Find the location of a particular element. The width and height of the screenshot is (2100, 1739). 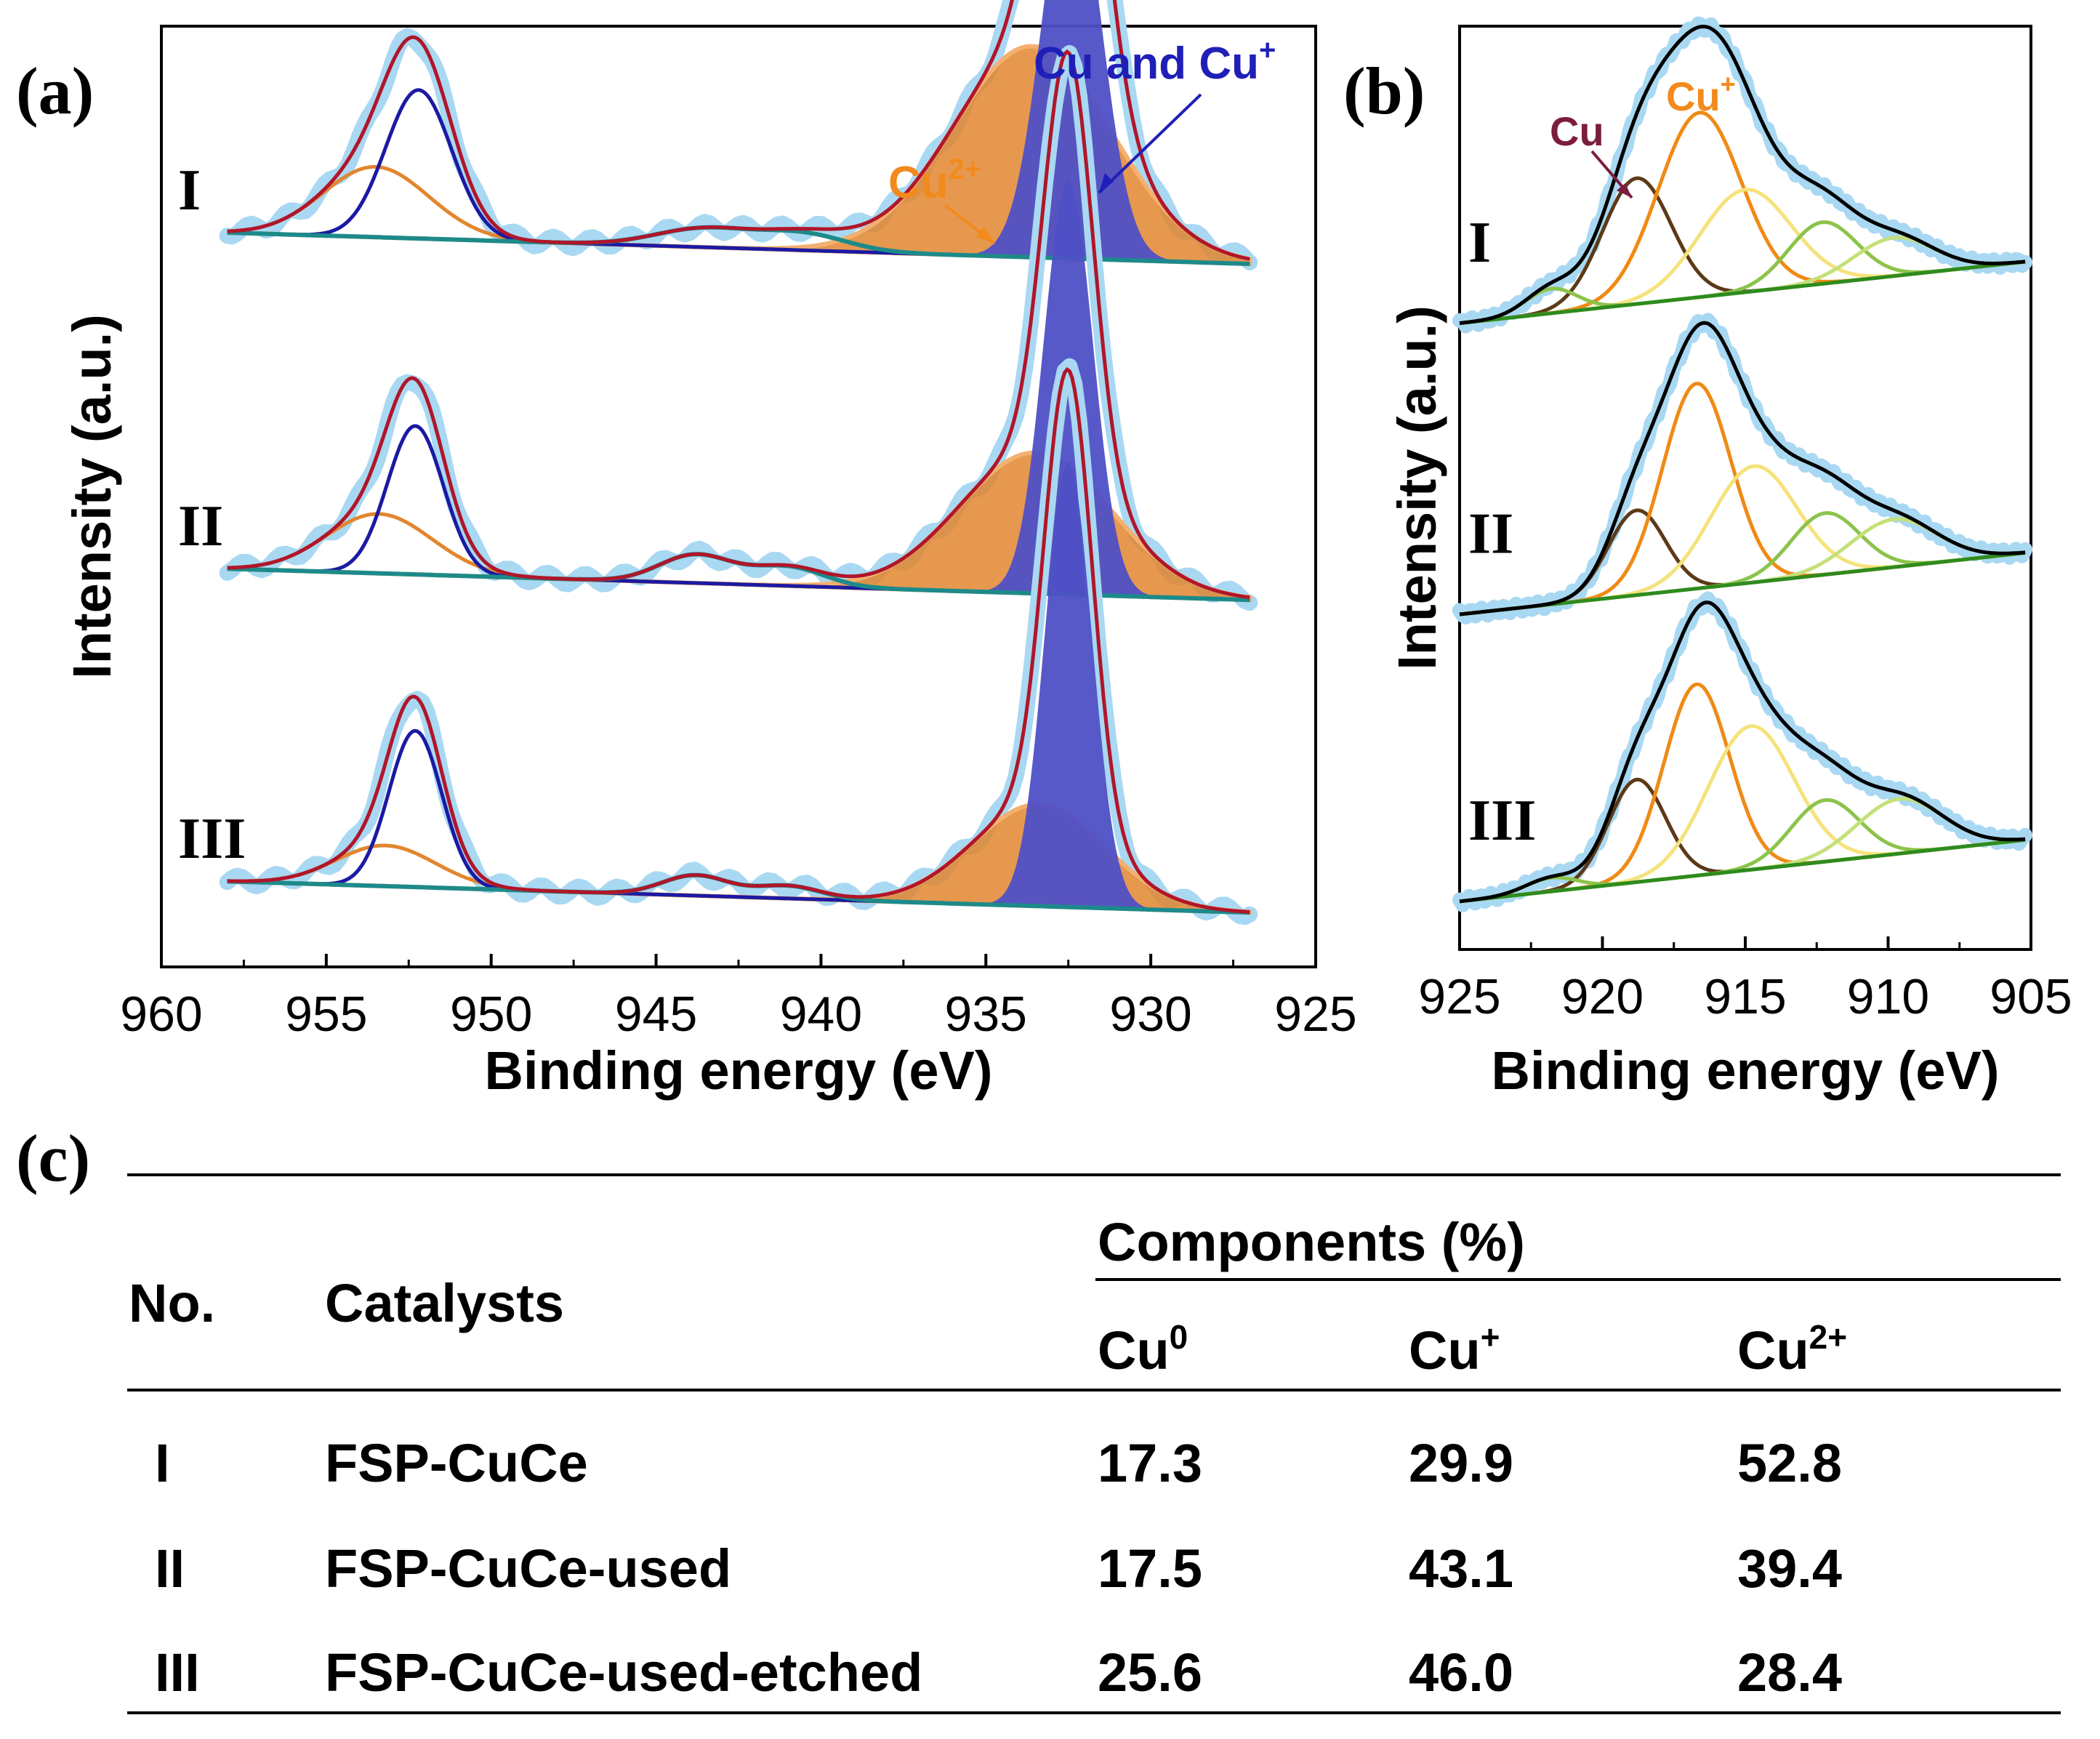

row-1-no: I is located at coordinates (162, 1463).